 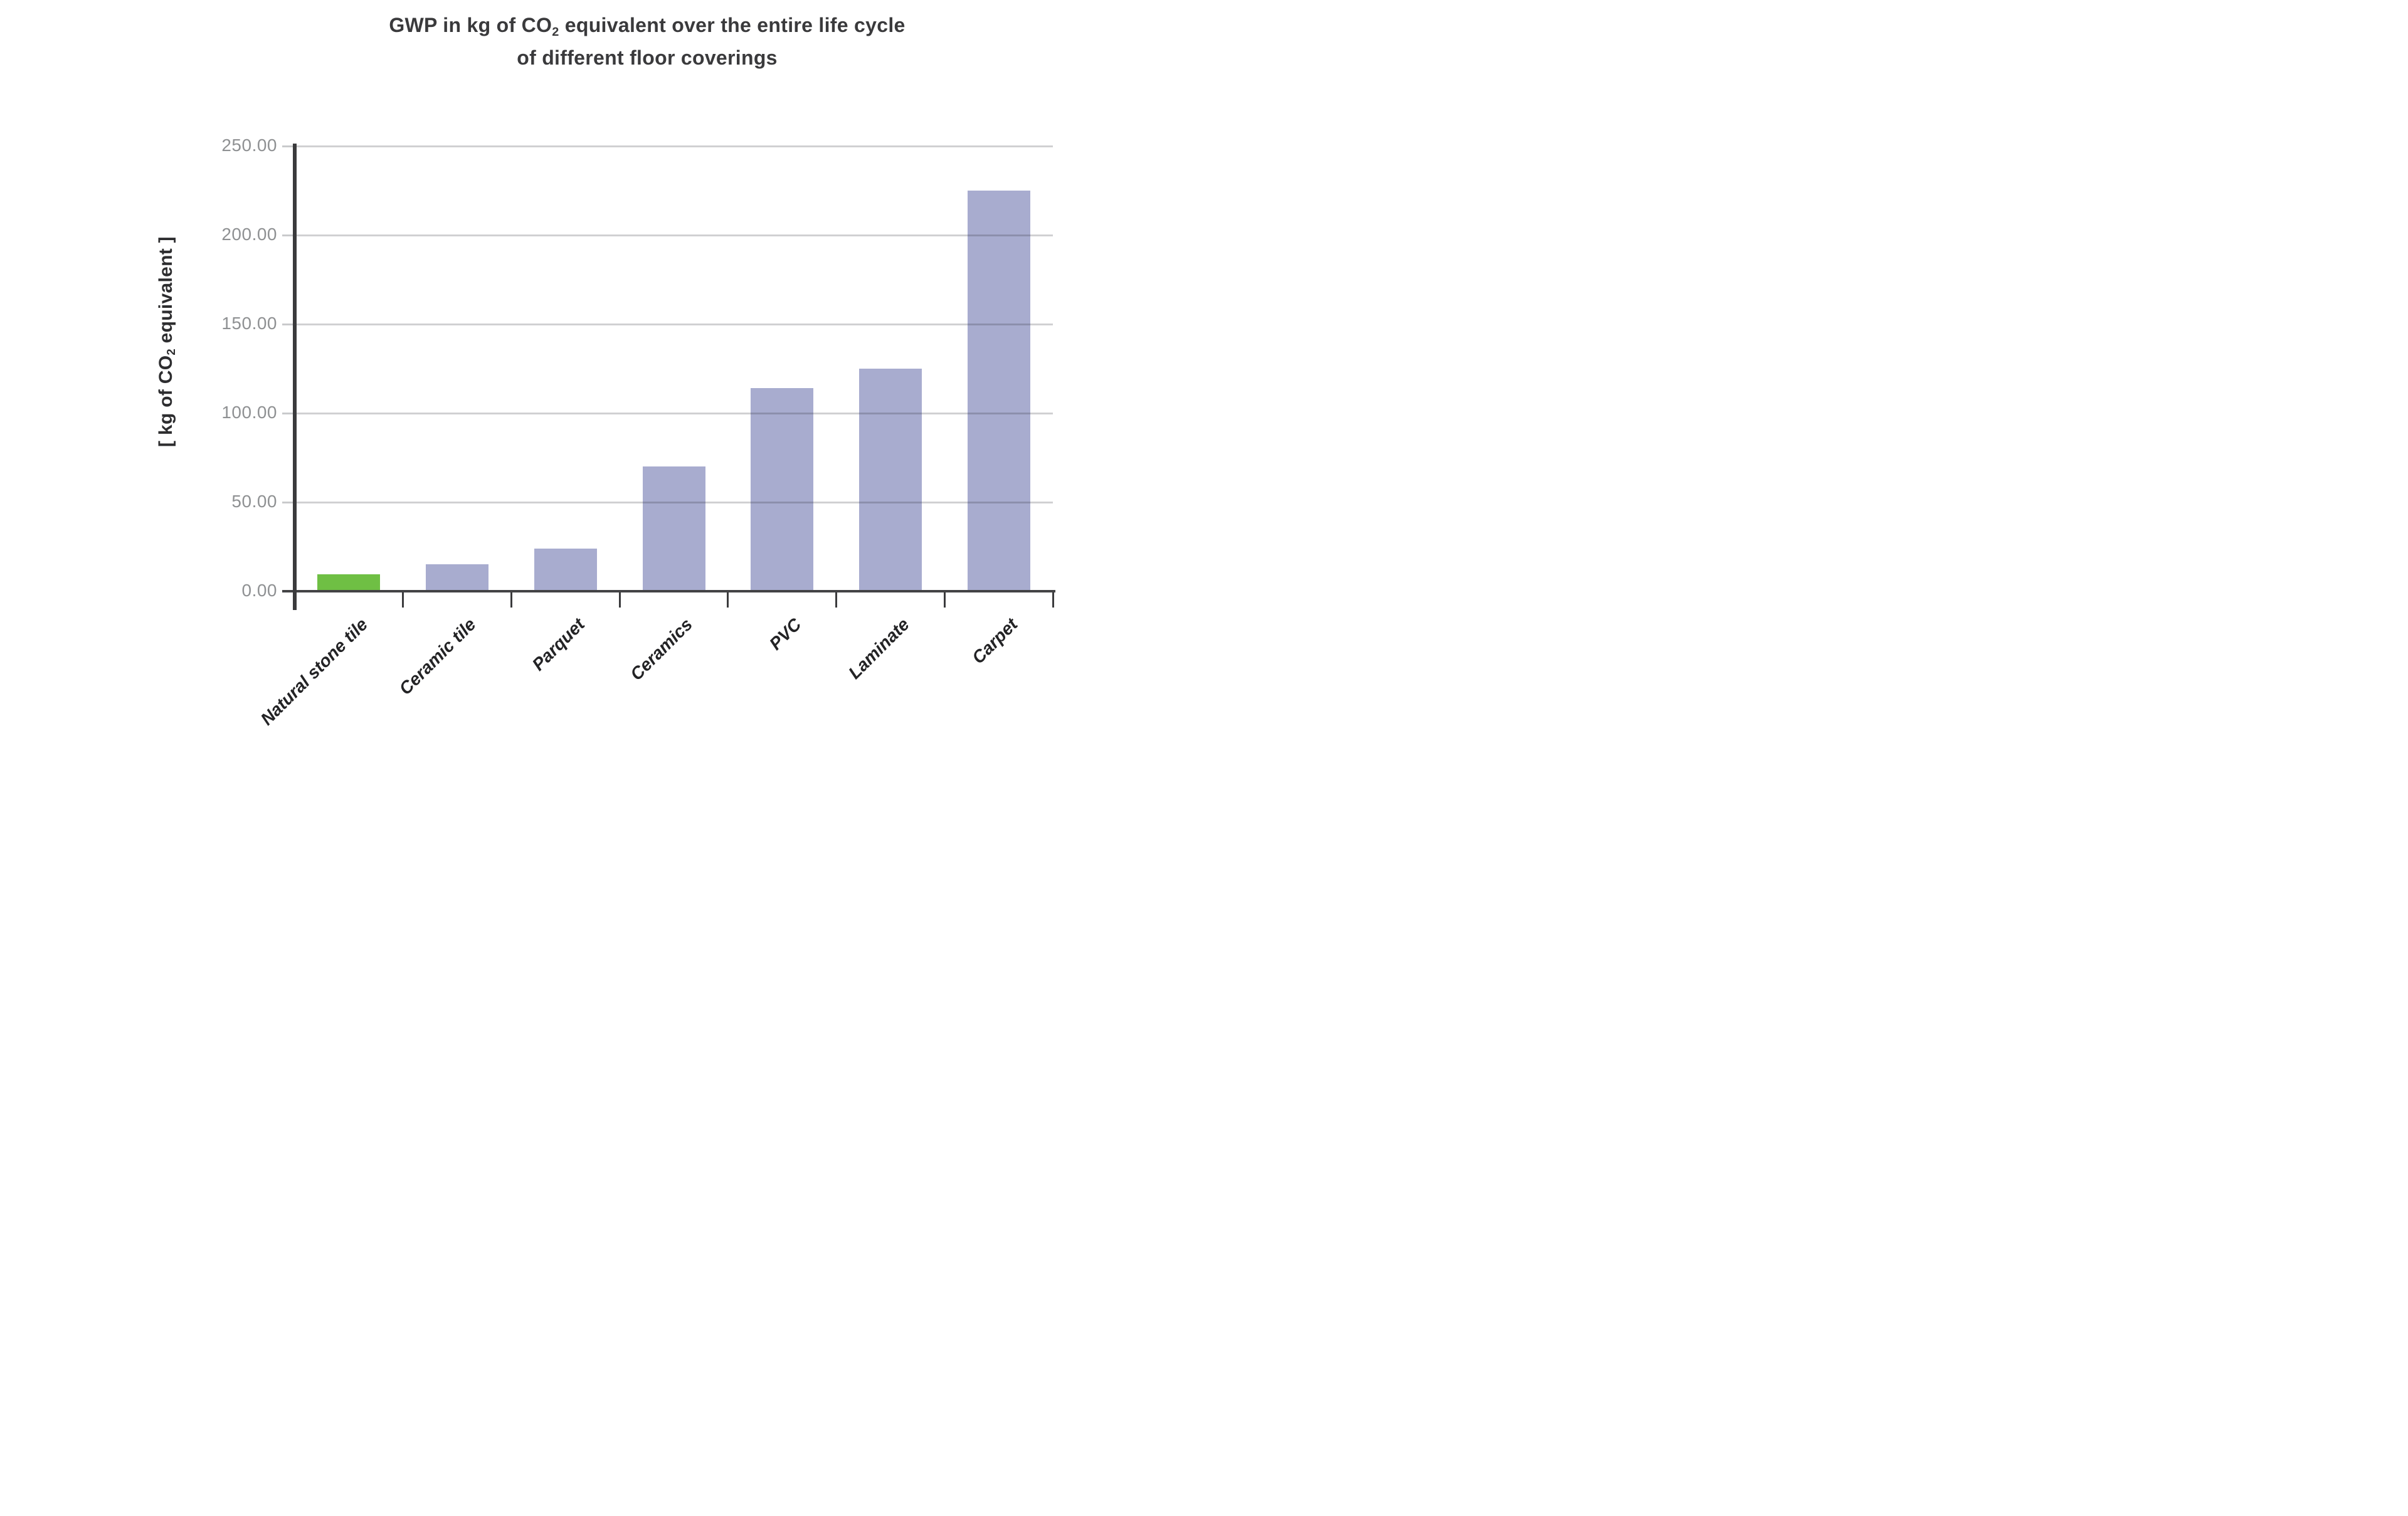 What do you see at coordinates (295, 377) in the screenshot?
I see `y-axis-line` at bounding box center [295, 377].